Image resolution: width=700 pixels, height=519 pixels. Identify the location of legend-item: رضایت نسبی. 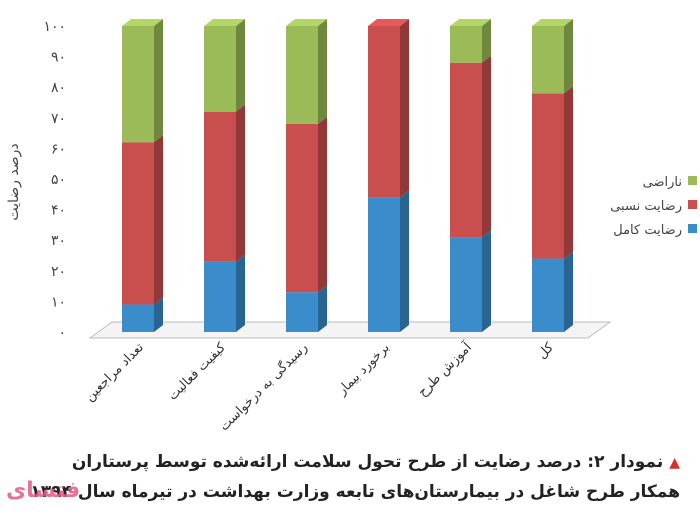
(653, 206).